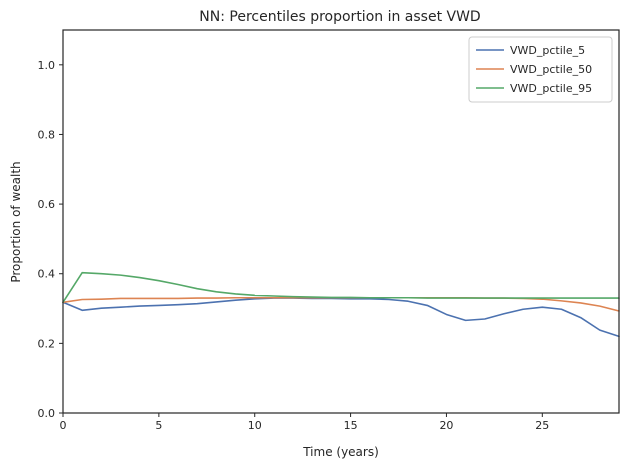 Image resolution: width=629 pixels, height=469 pixels. Describe the element at coordinates (16, 221) in the screenshot. I see `y-axis-label: Proportion of wealth` at that location.